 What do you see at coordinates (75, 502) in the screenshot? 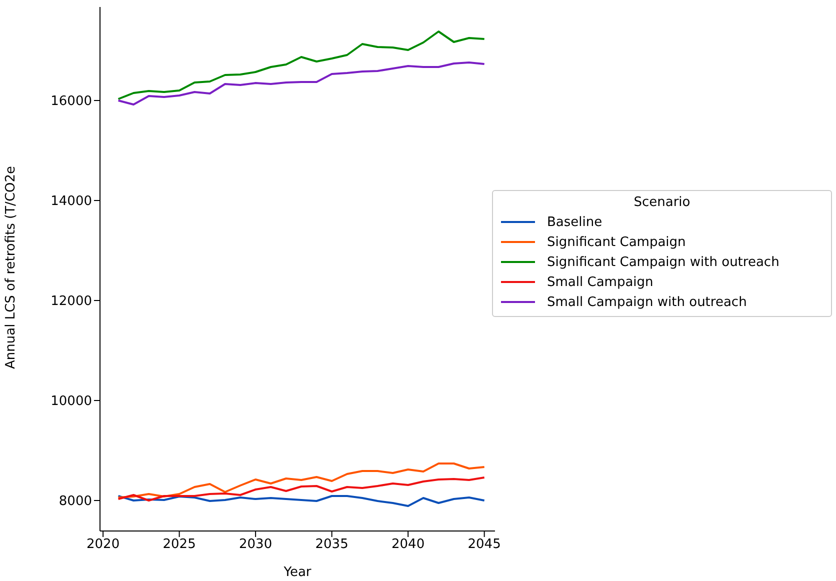
I see `y-tick-label: 8000` at bounding box center [75, 502].